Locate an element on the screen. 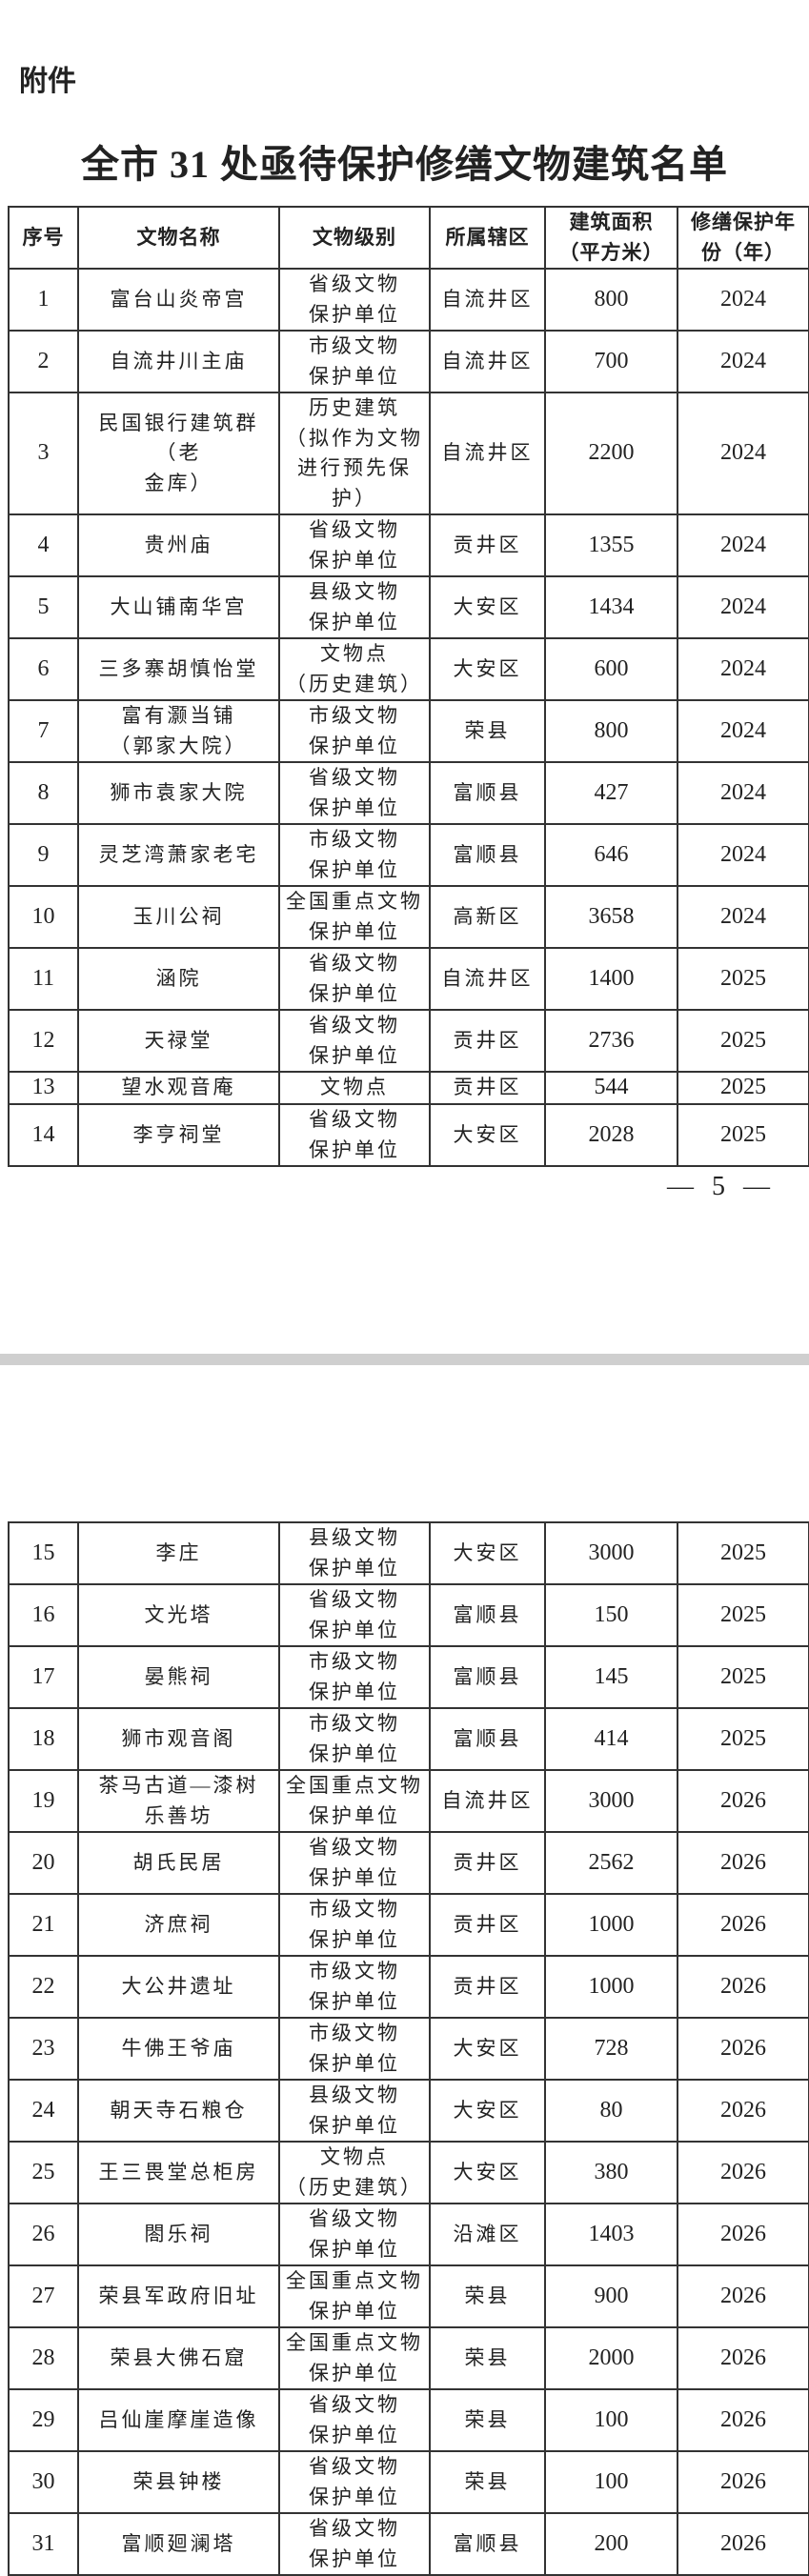 Image resolution: width=809 pixels, height=2576 pixels. header-no: 序号 is located at coordinates (43, 238).